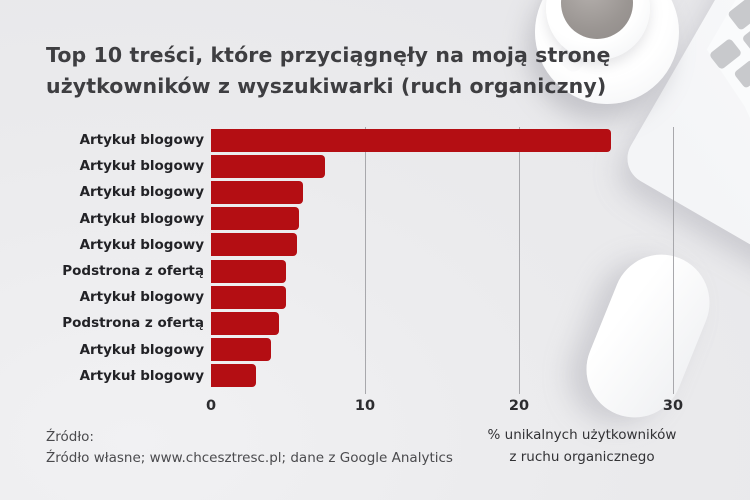 This screenshot has width=750, height=500. Describe the element at coordinates (365, 406) in the screenshot. I see `x-axis-tick-label: 10` at that location.